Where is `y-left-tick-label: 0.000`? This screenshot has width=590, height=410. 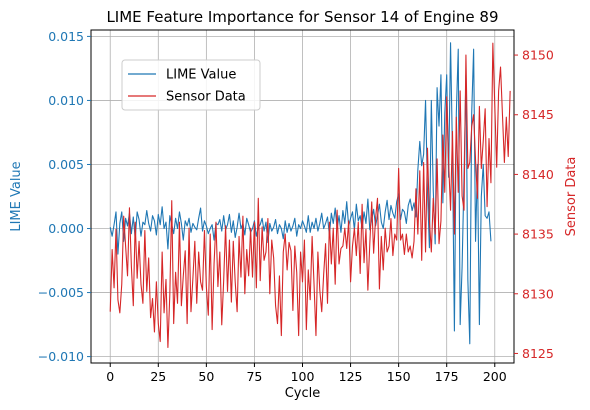 y-left-tick-label: 0.000 is located at coordinates (66, 228).